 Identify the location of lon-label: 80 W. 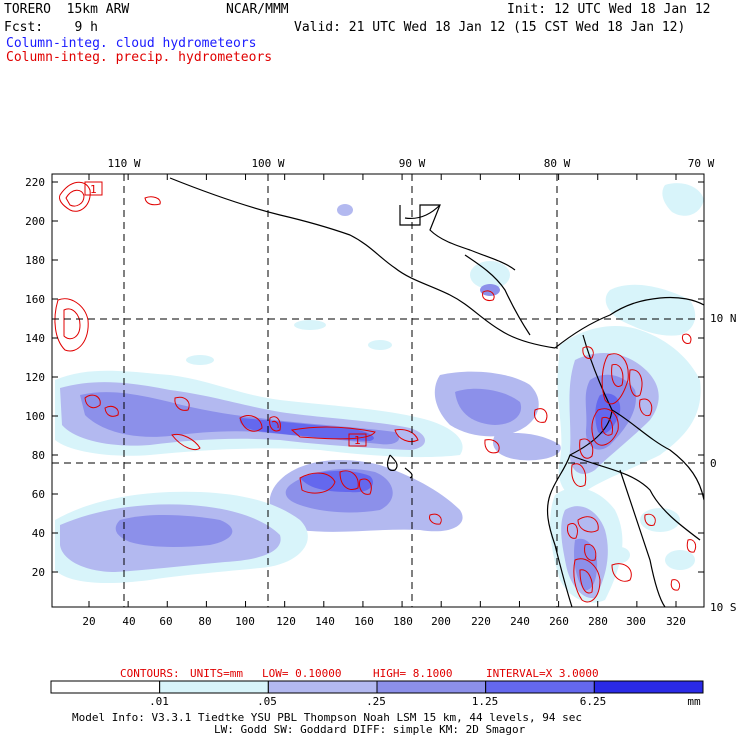
(557, 163).